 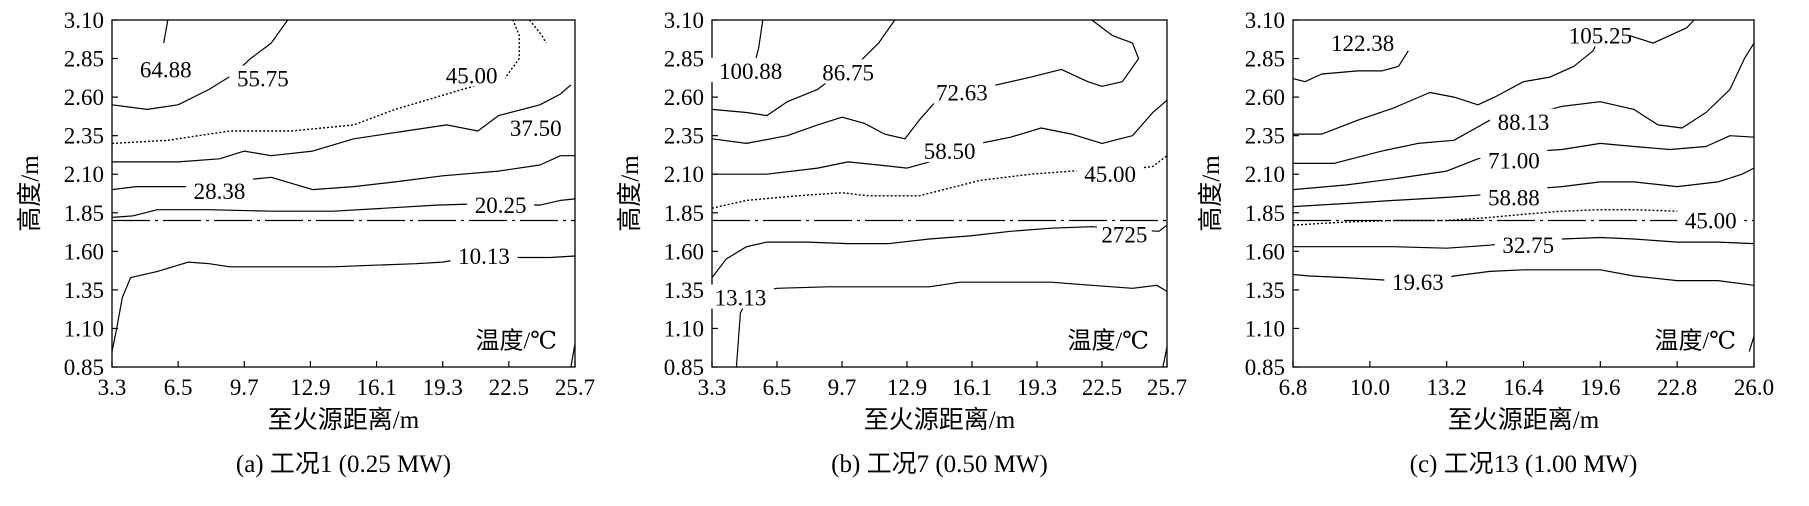 I want to click on panel-caption: (b) 工况7 (0.50 MW), so click(x=939, y=464).